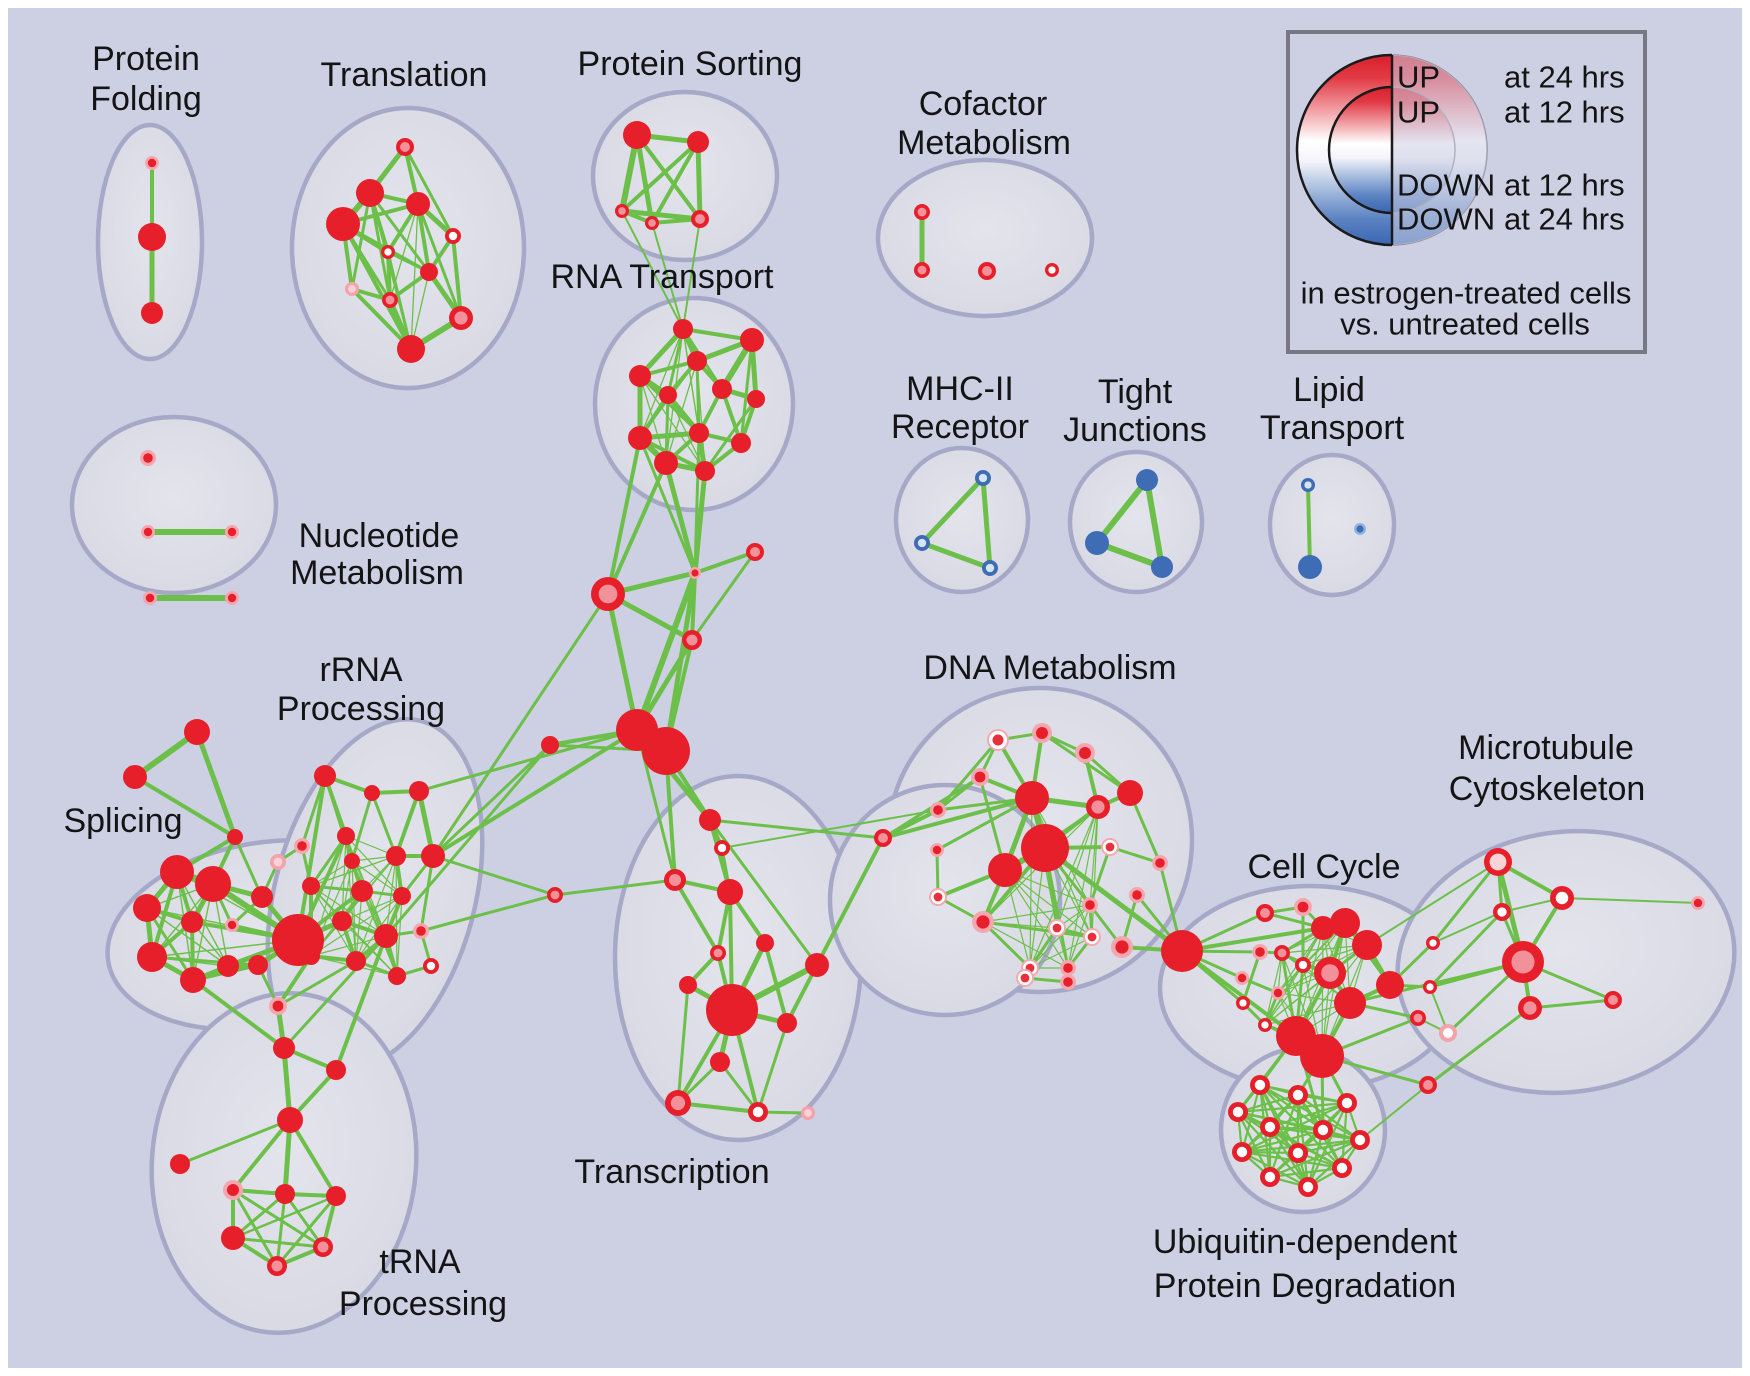 This screenshot has height=1376, width=1750. I want to click on cluster-label-transcription: Transcription, so click(671, 1172).